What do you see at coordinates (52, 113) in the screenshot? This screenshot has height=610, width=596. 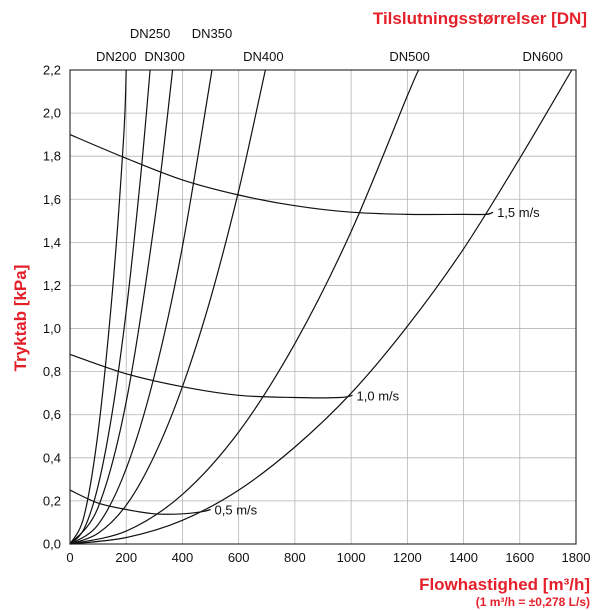 I see `y-tick-label: 2,0` at bounding box center [52, 113].